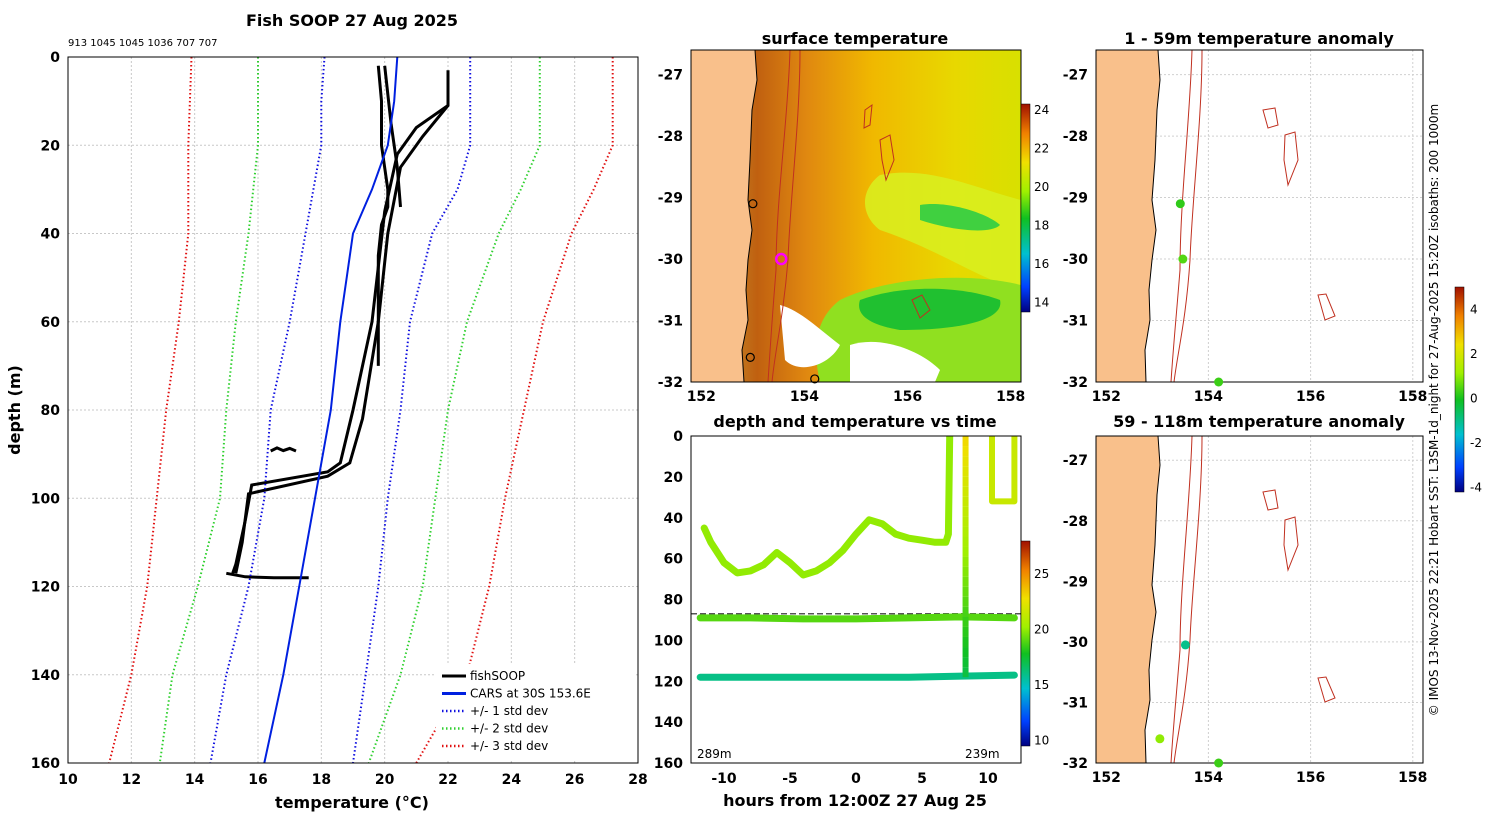  What do you see at coordinates (724, 216) in the screenshot?
I see `sst-land` at bounding box center [724, 216].